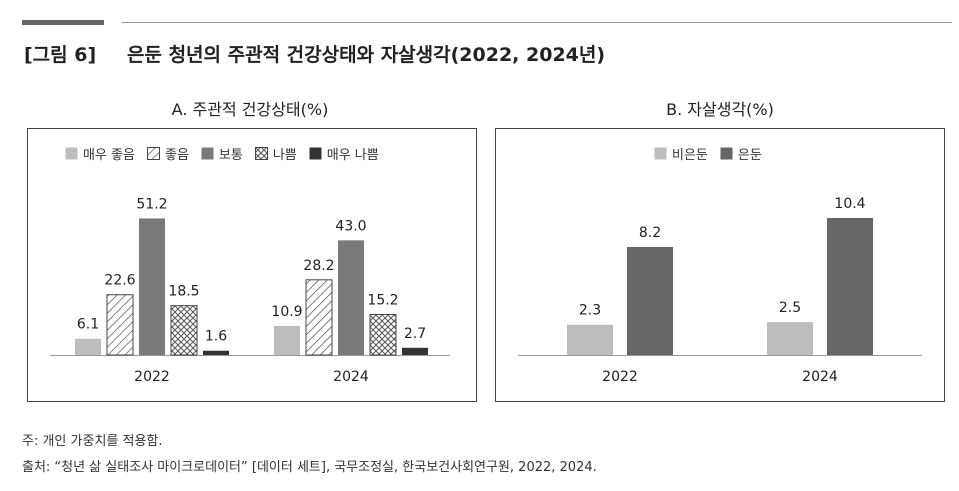 The width and height of the screenshot is (959, 491). I want to click on figure-title: [그림 6] 은둔 청년의 주관적 건강상태와 자살생각(2022, 2024년), so click(314, 53).